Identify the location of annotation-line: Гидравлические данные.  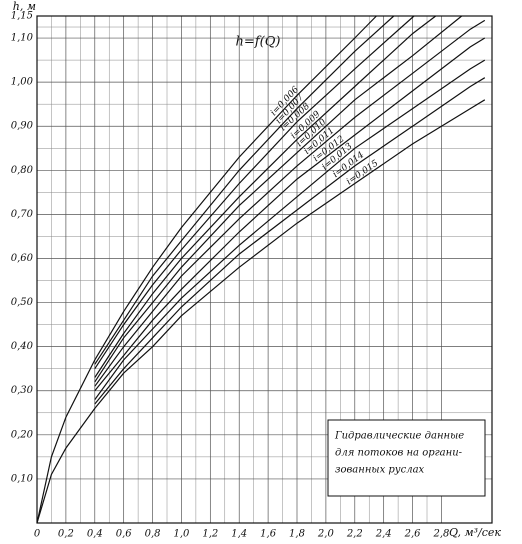
(399, 436).